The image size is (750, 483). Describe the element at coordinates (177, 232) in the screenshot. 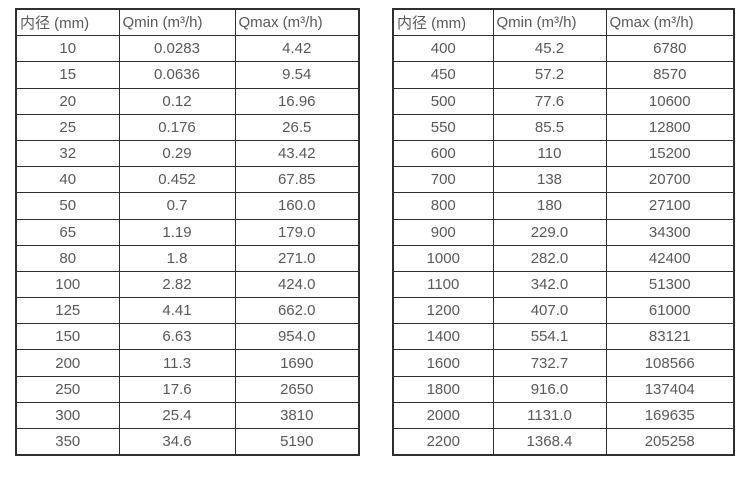

I see `table-cell: 1.19` at that location.